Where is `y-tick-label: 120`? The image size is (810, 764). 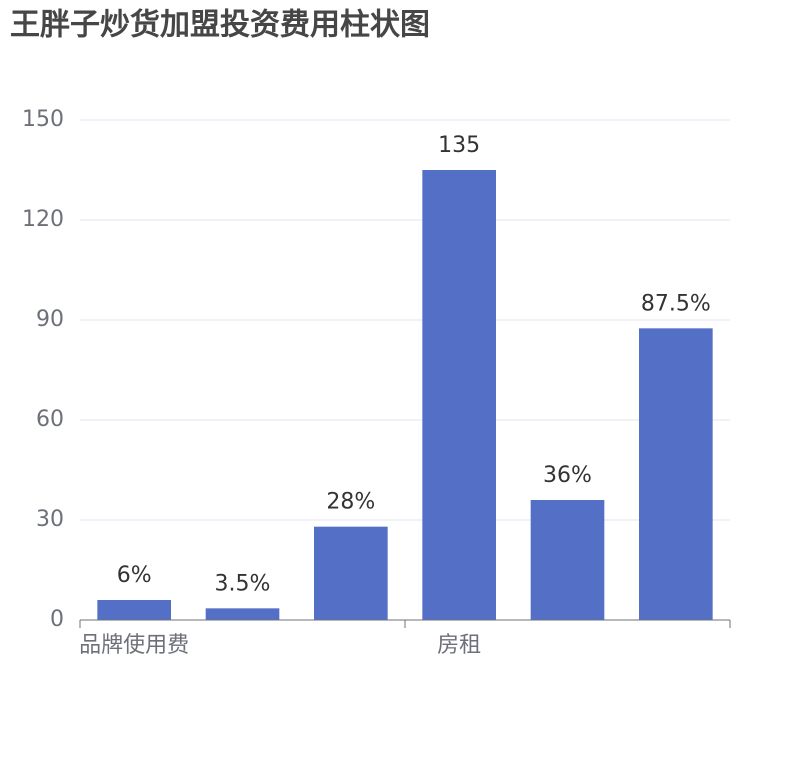 y-tick-label: 120 is located at coordinates (43, 219).